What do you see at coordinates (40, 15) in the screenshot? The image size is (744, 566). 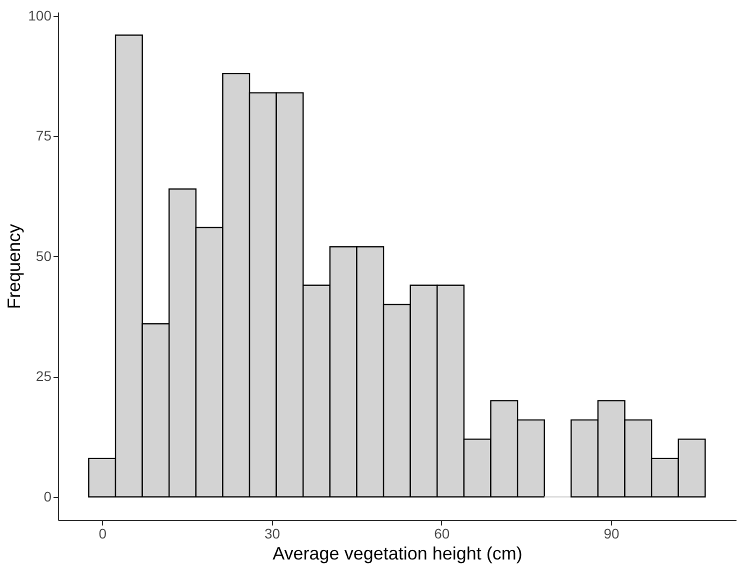 I see `y-tick-label: 100` at bounding box center [40, 15].